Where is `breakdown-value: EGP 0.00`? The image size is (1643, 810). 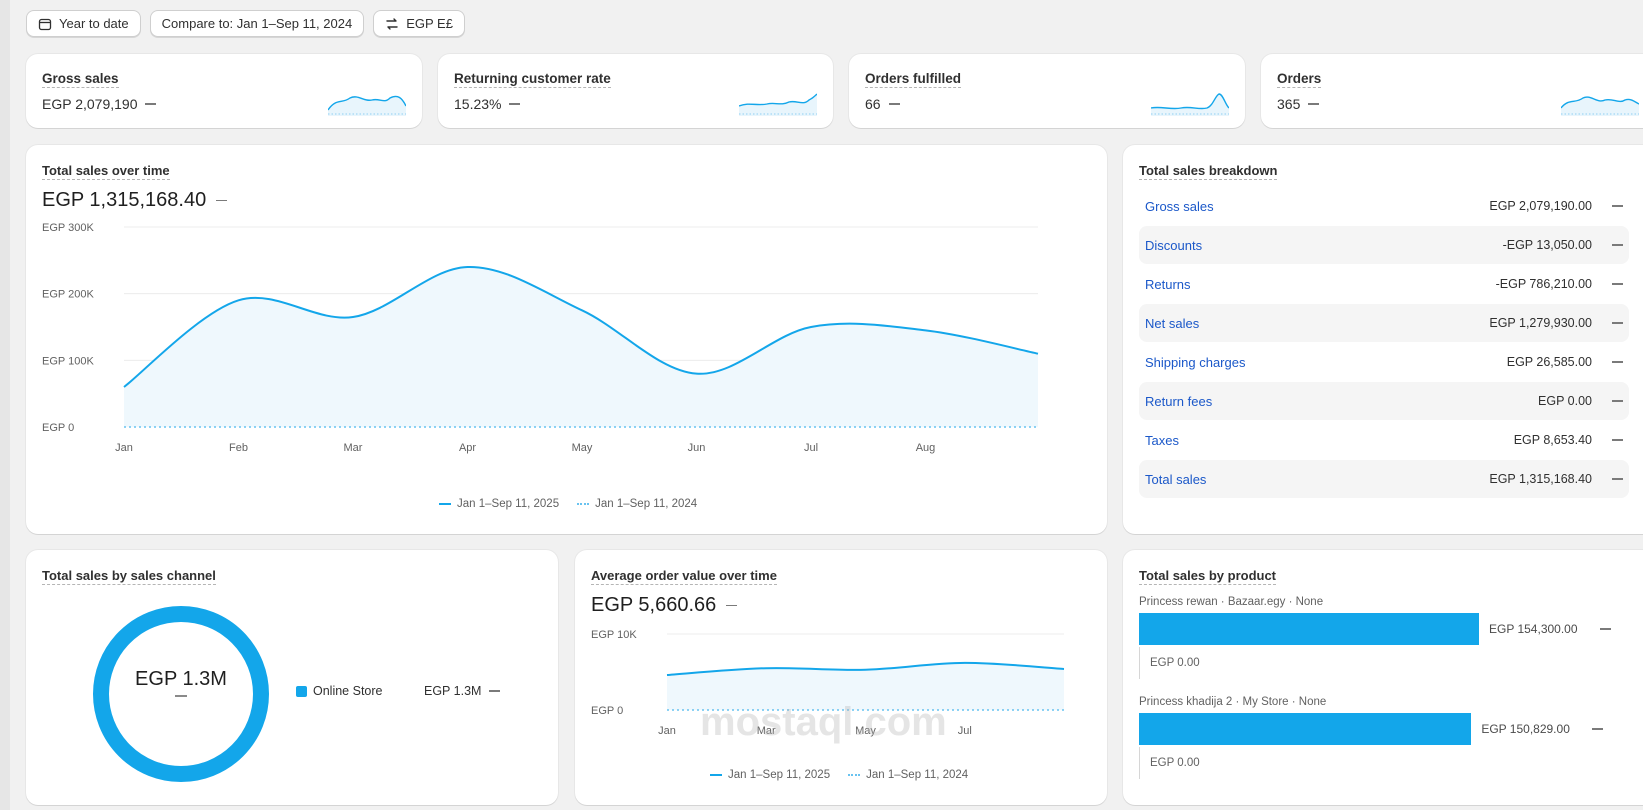
breakdown-value: EGP 0.00 is located at coordinates (1565, 401).